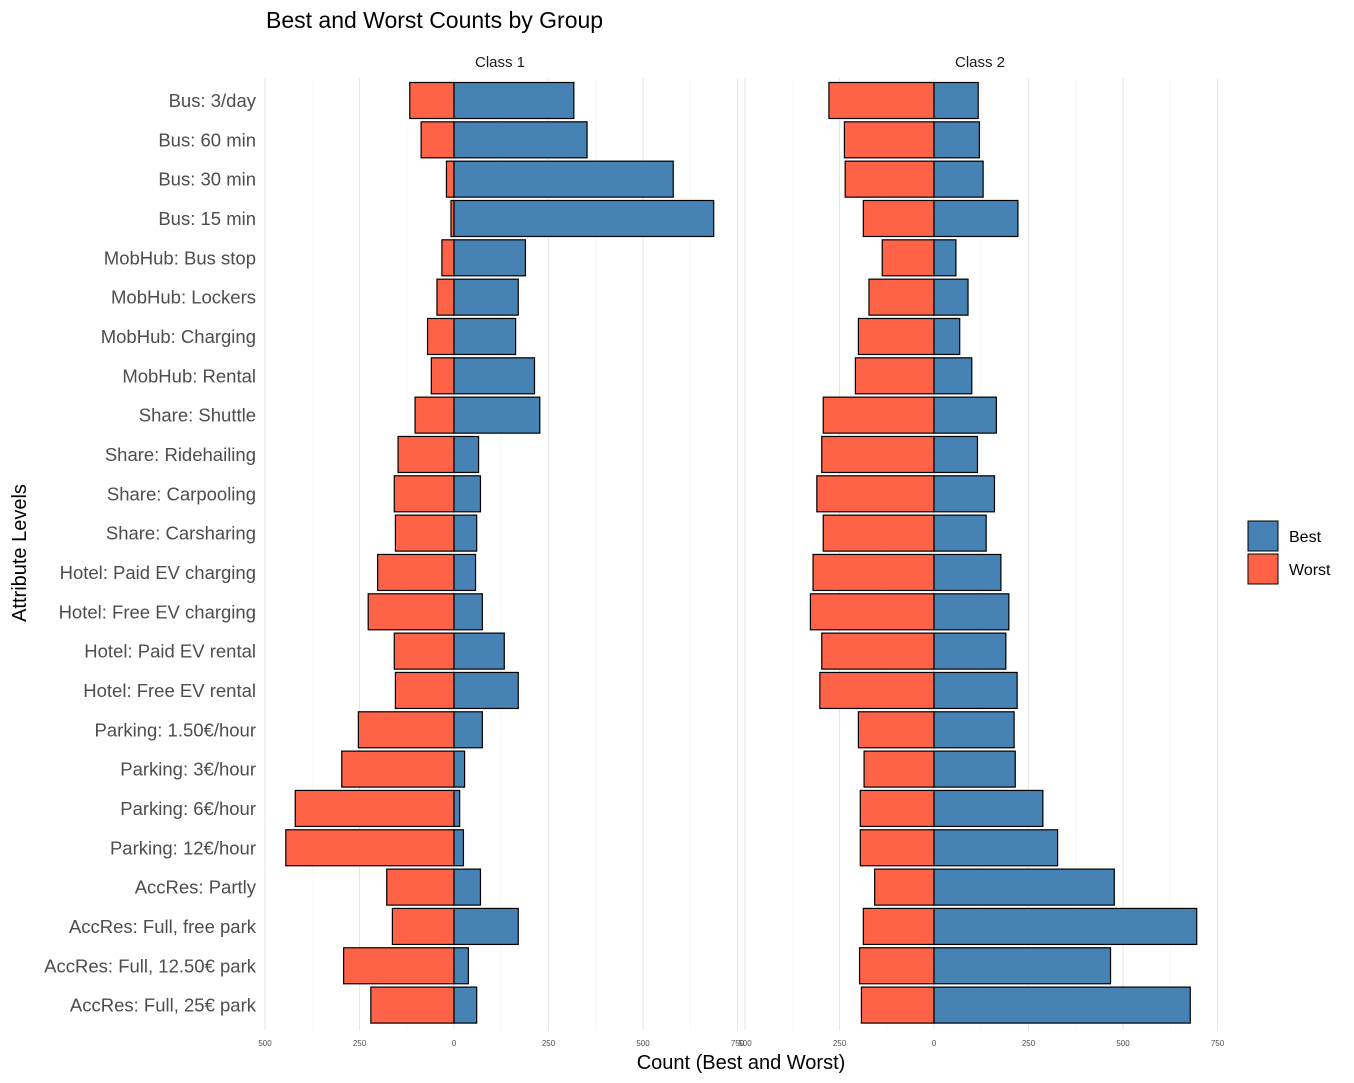  I want to click on y-axis-title: Attribute Levels, so click(20, 553).